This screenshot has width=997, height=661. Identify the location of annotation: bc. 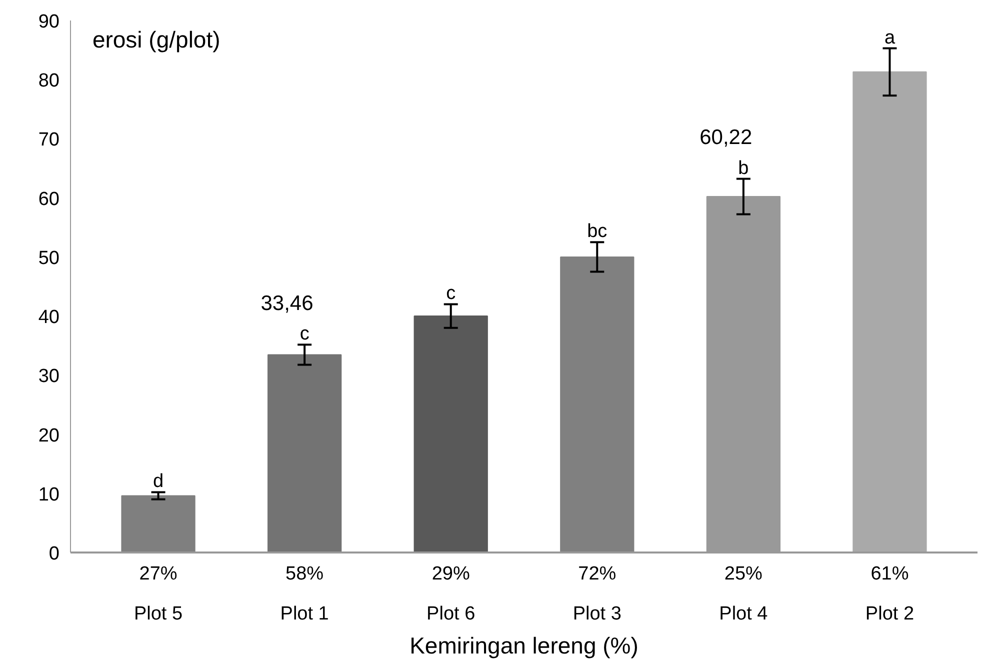
(597, 231).